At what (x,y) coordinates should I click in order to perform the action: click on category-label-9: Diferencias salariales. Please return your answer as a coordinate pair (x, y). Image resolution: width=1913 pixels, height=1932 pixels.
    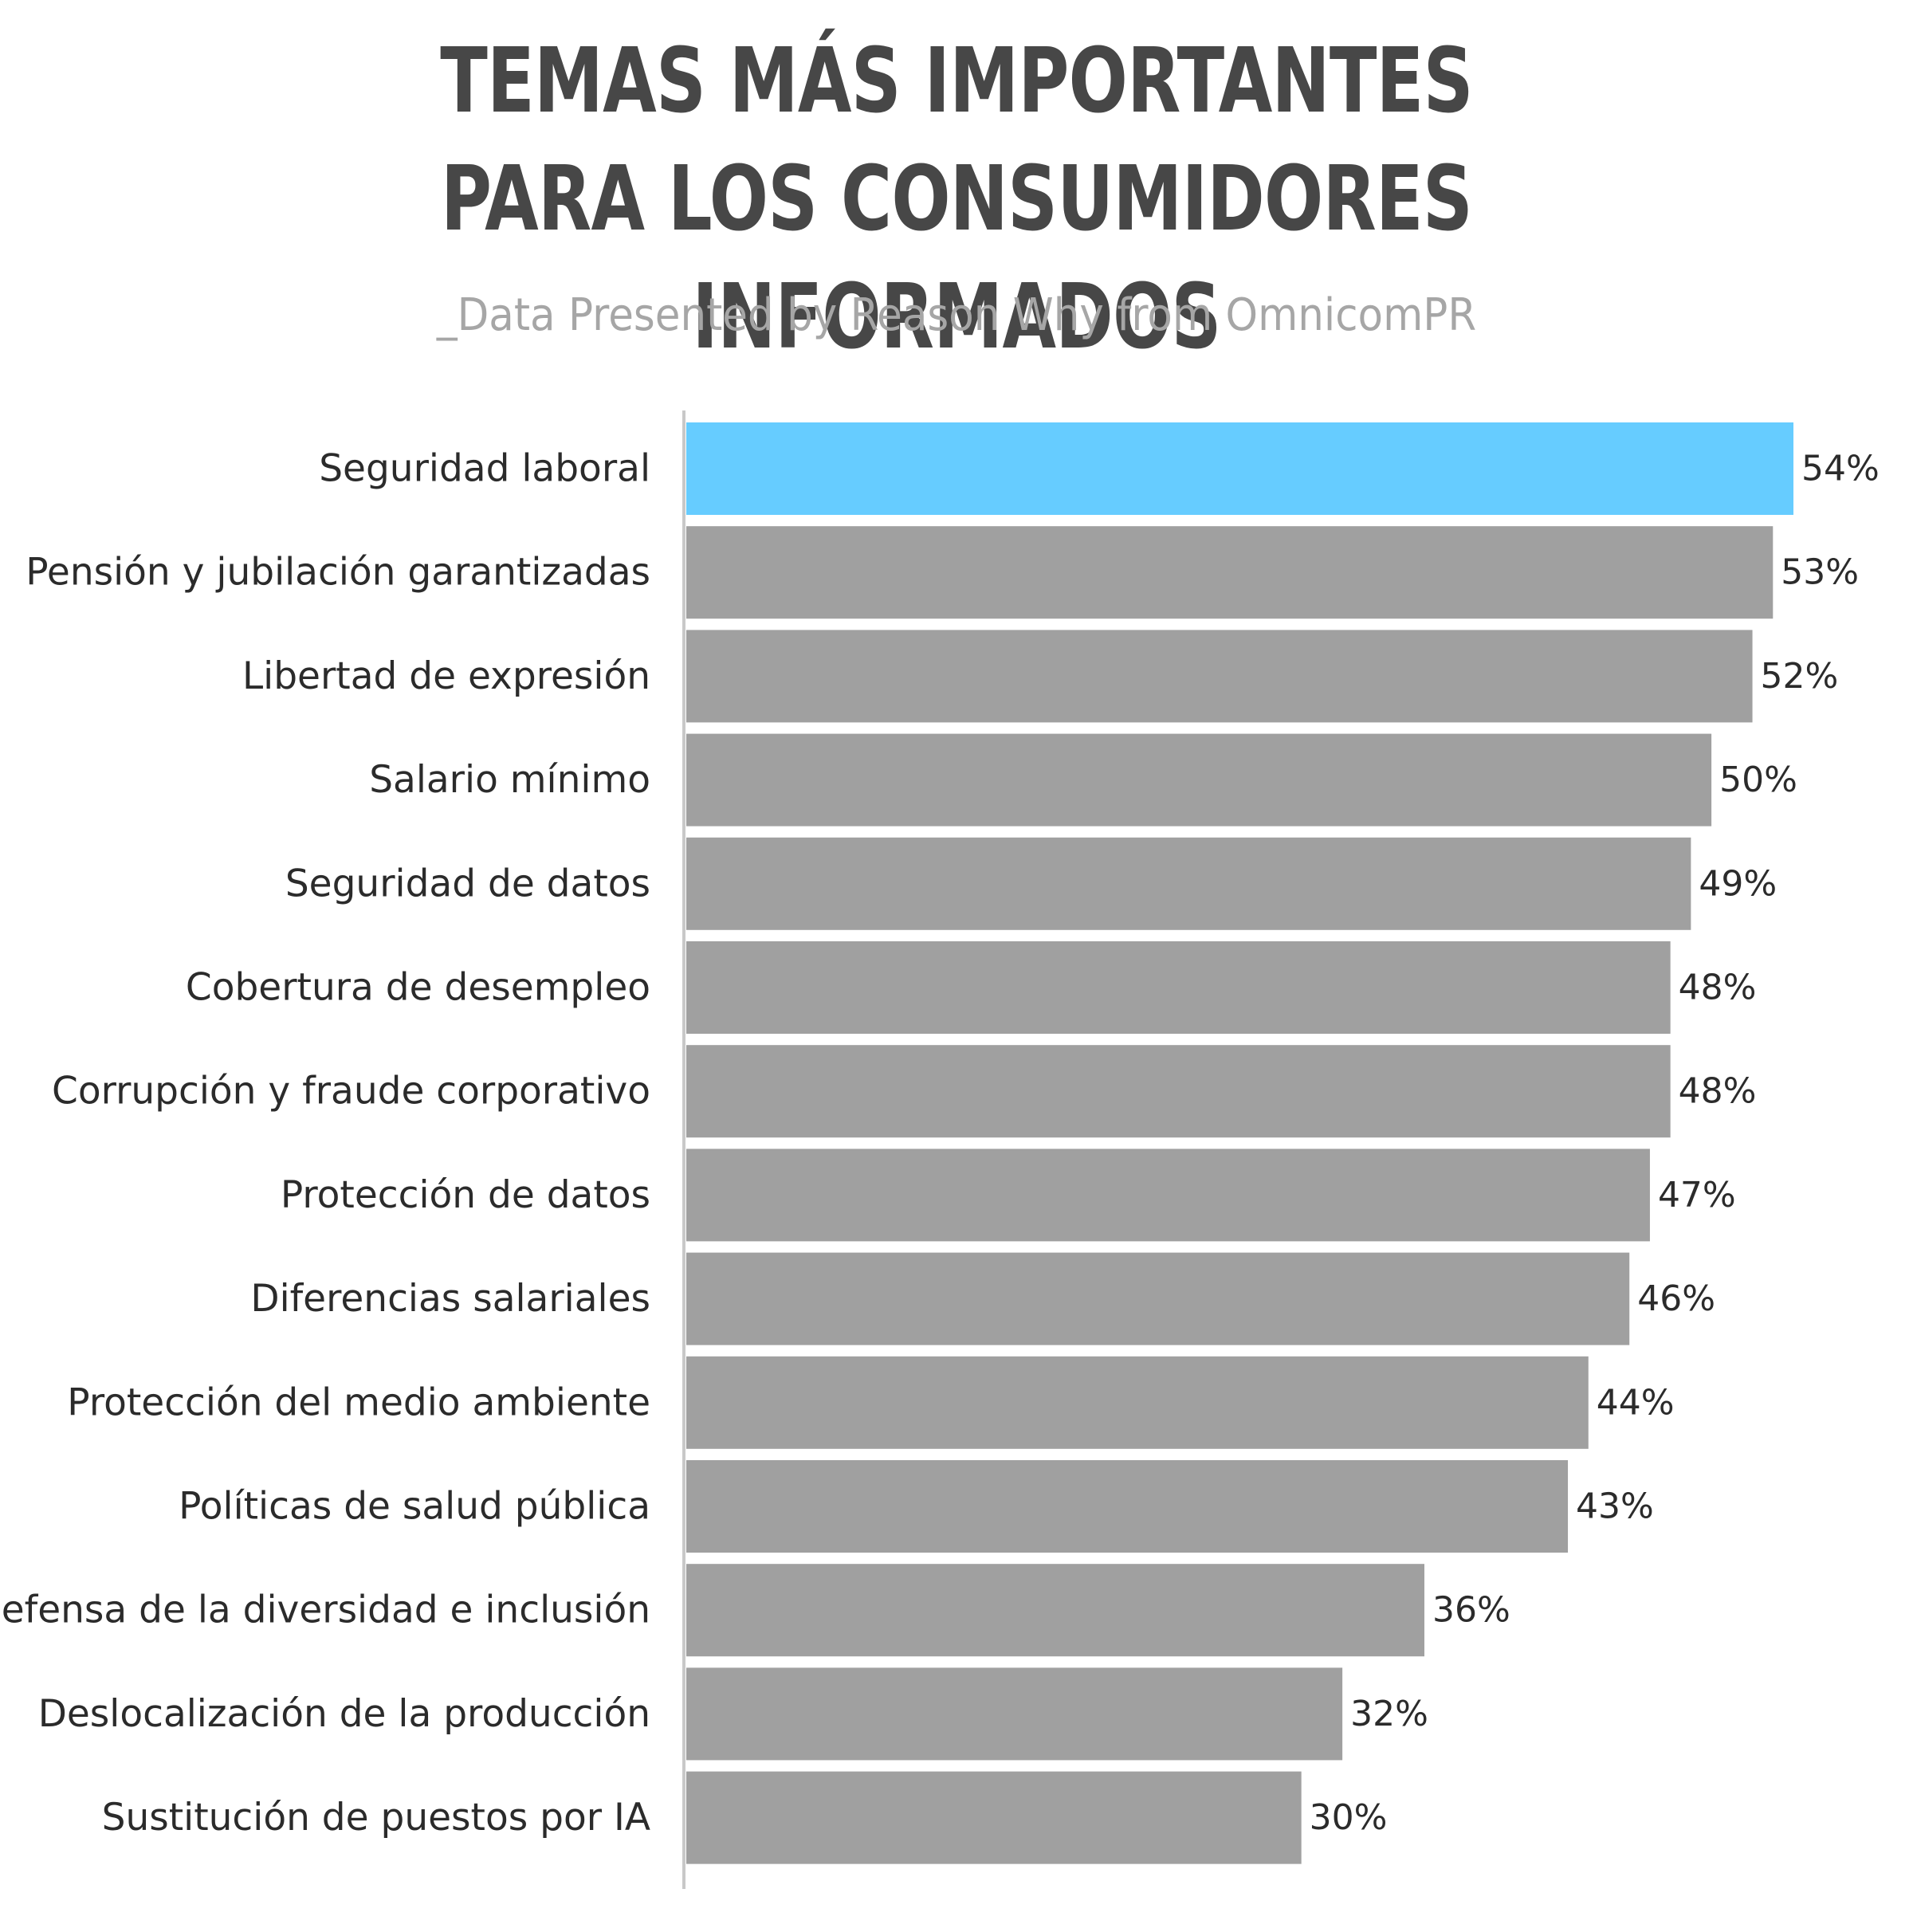
    Looking at the image, I should click on (450, 1299).